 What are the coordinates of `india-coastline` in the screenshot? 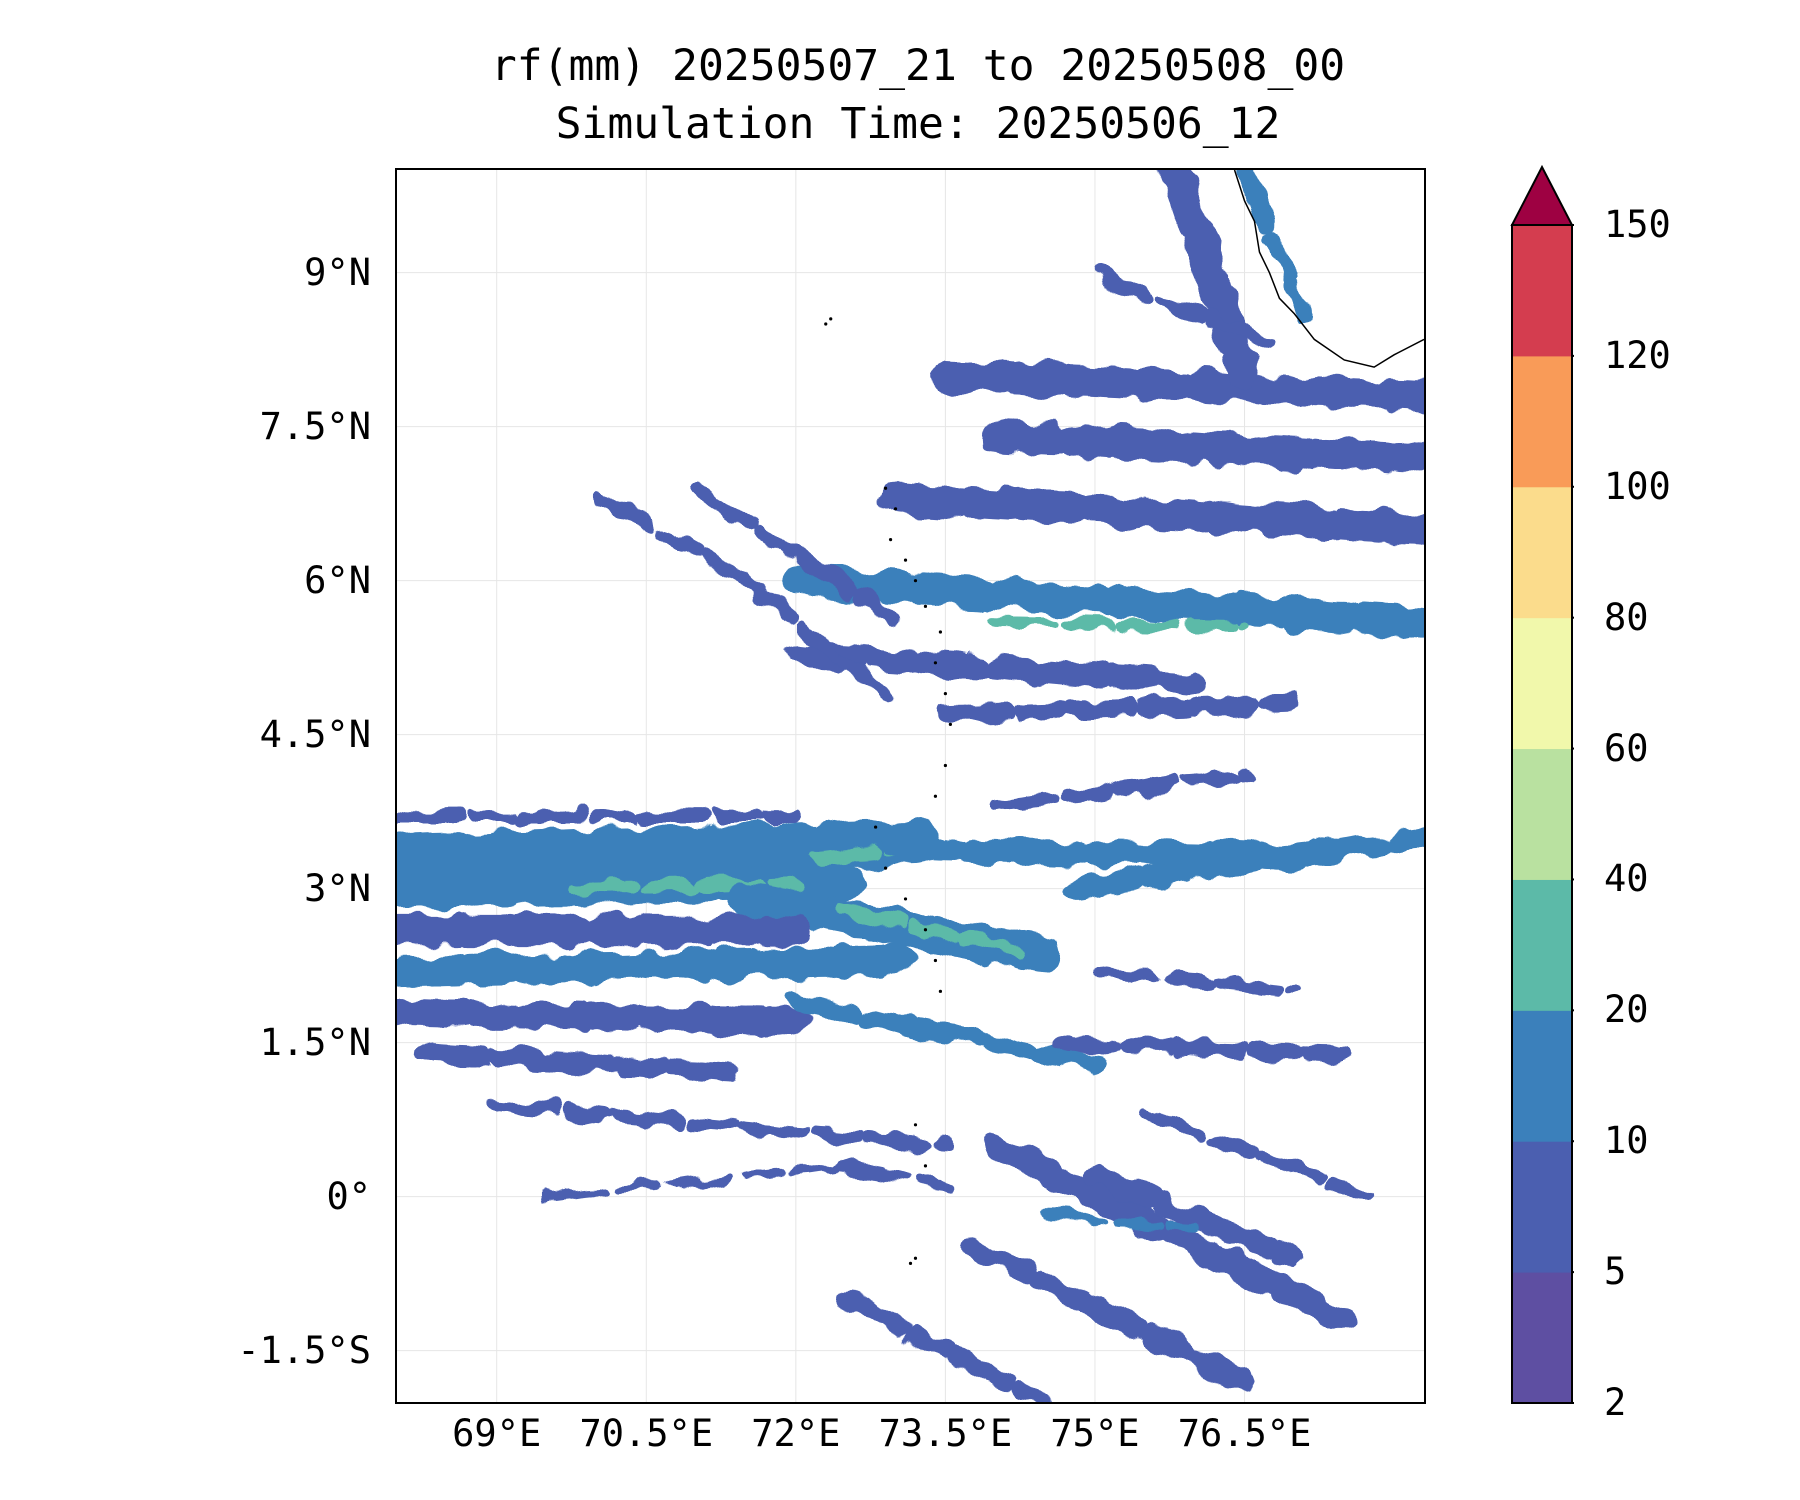 It's located at (1328, 269).